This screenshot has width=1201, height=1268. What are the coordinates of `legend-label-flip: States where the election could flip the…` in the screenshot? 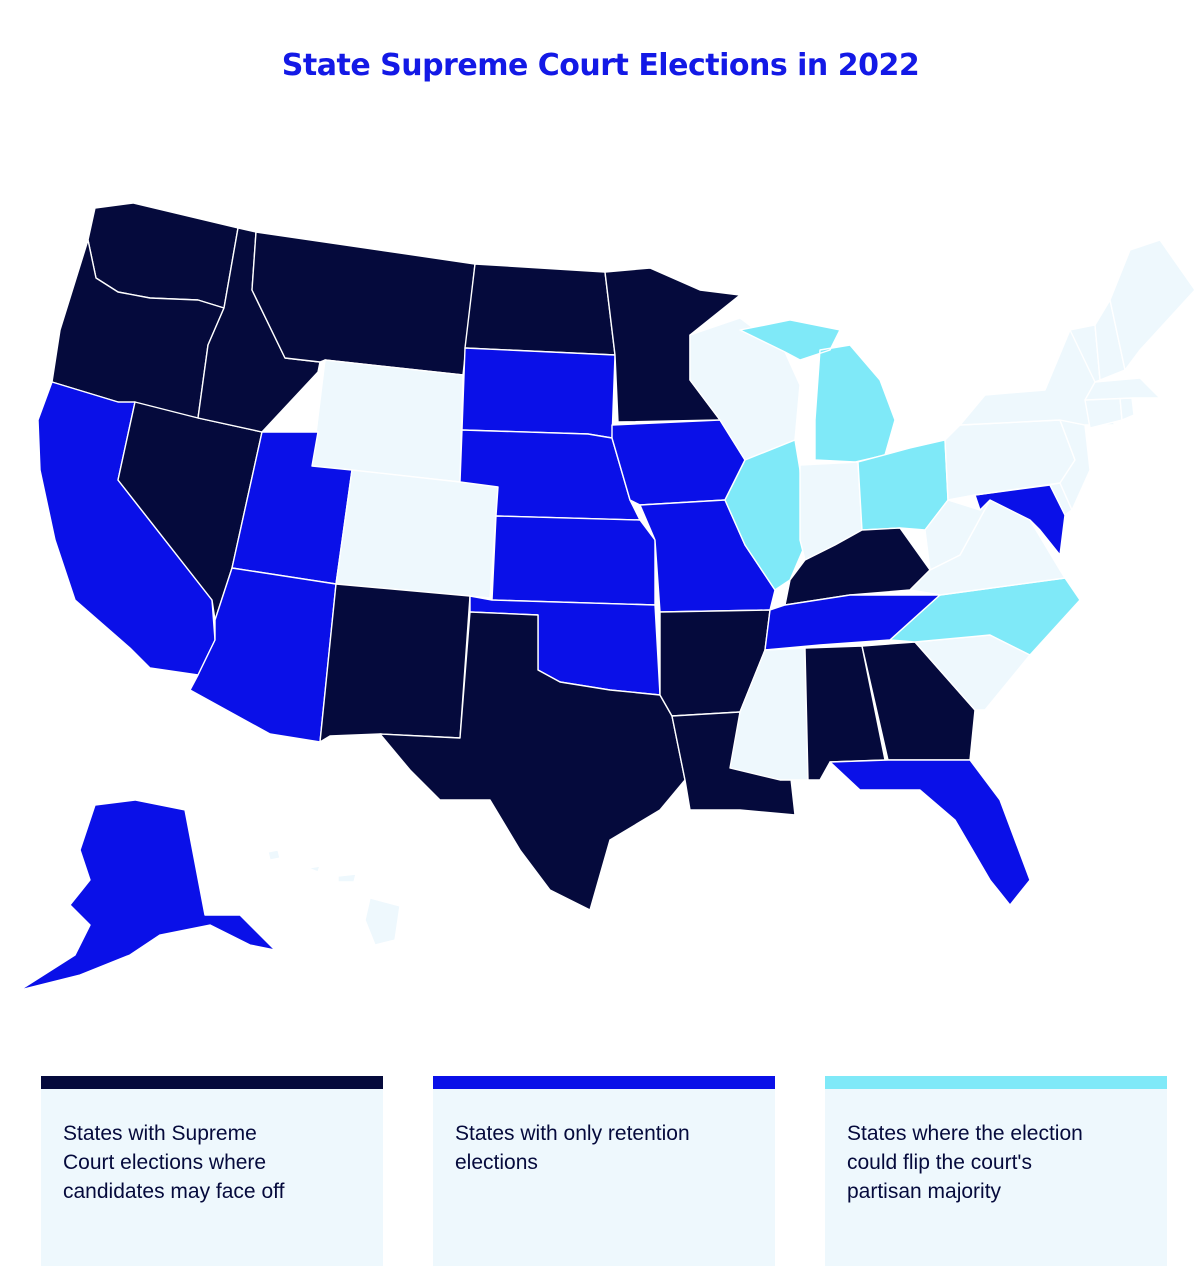 It's located at (965, 1162).